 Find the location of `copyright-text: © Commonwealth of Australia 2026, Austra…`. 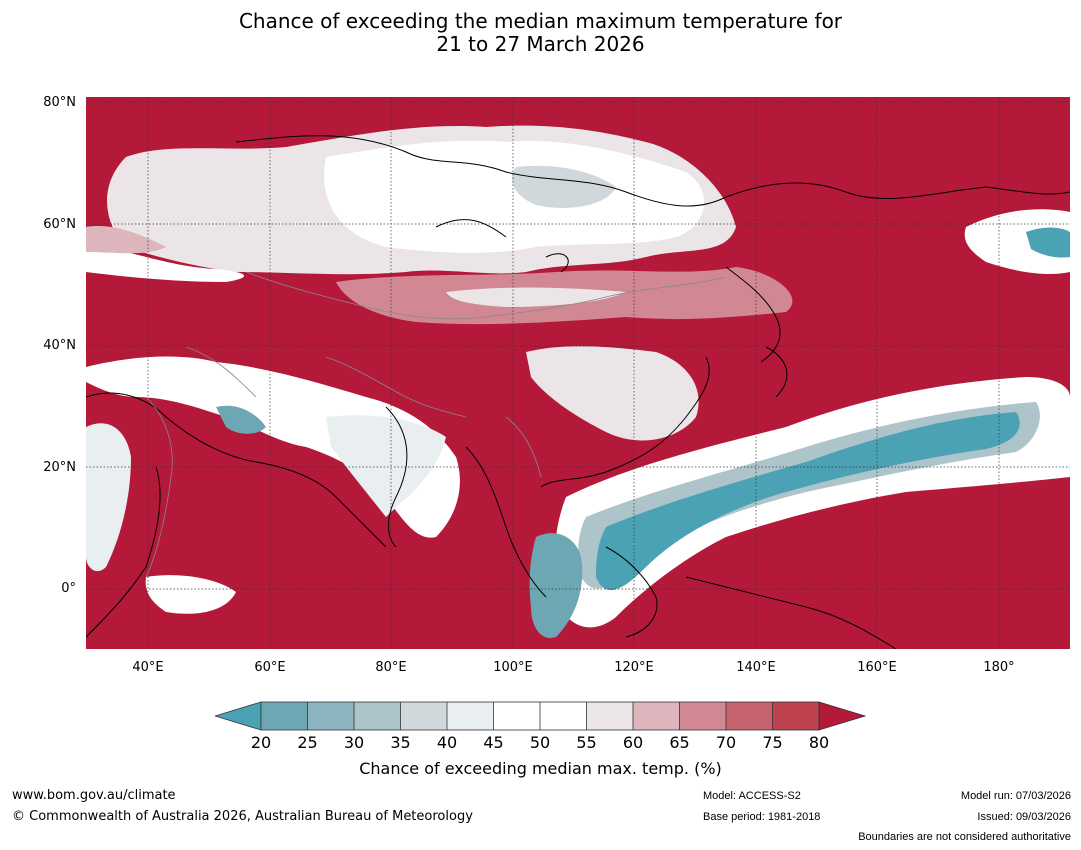

copyright-text: © Commonwealth of Australia 2026, Austra… is located at coordinates (242, 816).